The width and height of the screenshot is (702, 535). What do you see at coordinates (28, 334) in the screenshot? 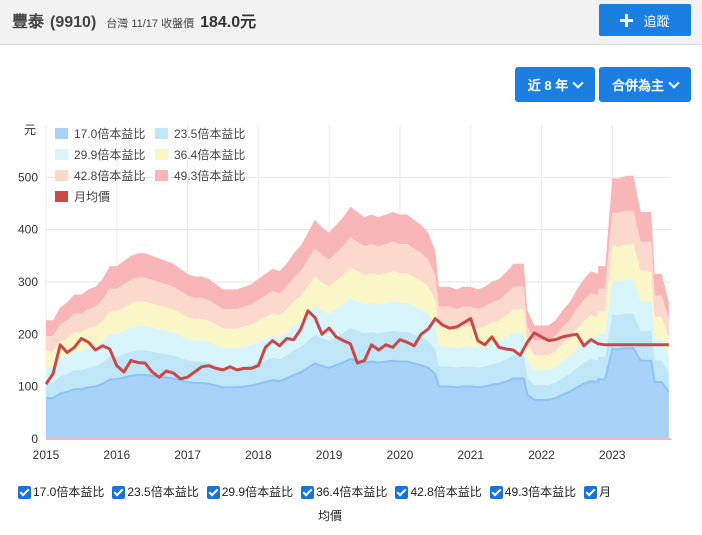
I see `y-tick-label: 200` at bounding box center [28, 334].